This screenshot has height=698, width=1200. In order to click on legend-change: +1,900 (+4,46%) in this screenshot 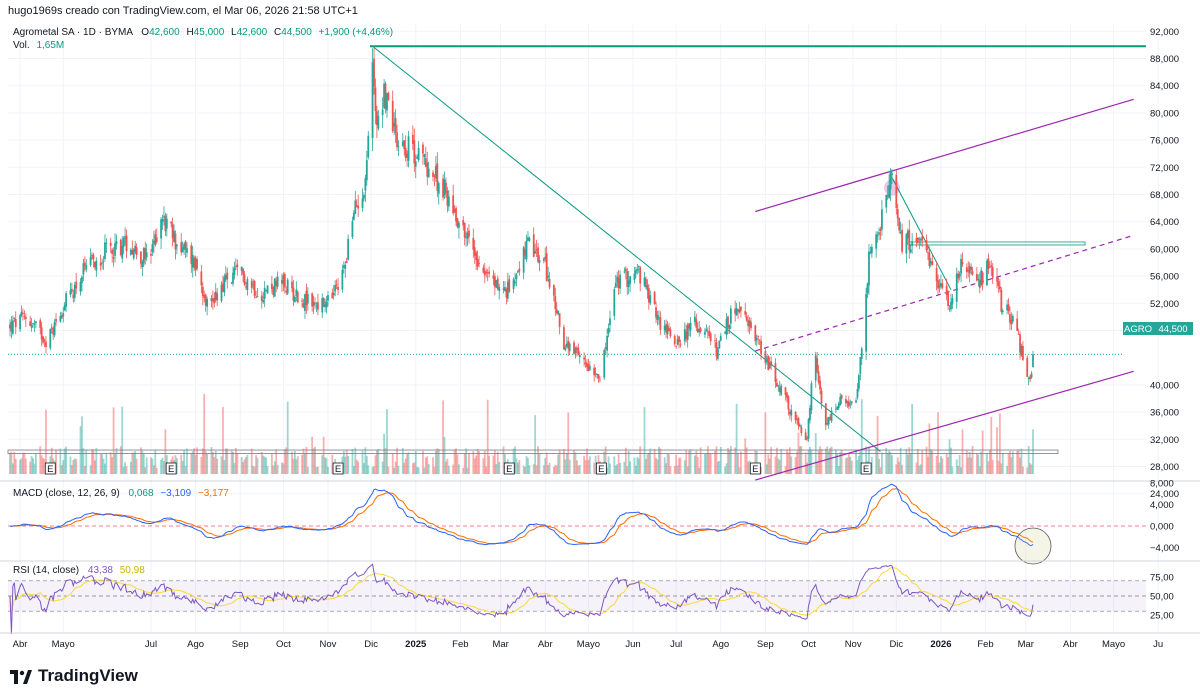, I will do `click(356, 32)`.